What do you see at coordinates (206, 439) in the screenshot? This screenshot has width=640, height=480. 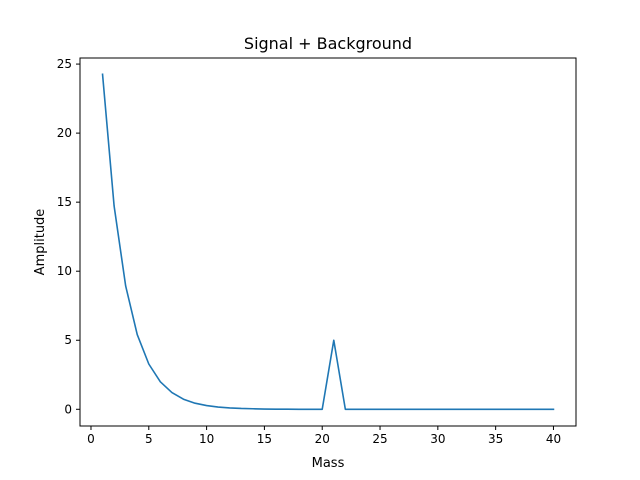 I see `x-tick-label: 10` at bounding box center [206, 439].